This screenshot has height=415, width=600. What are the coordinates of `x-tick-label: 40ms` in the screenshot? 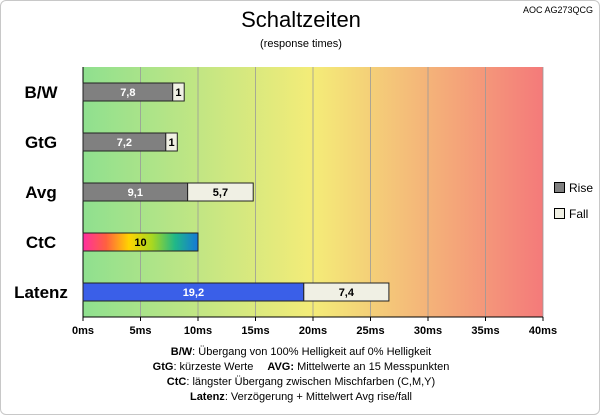 It's located at (543, 331).